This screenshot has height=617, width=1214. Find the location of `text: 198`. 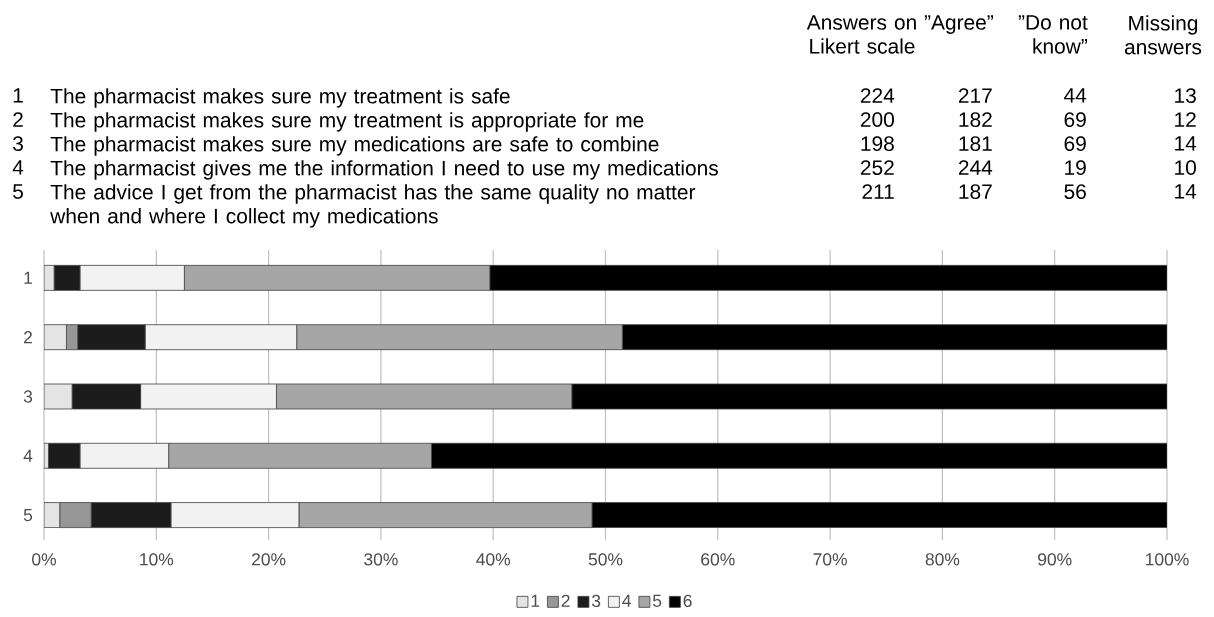

text: 198 is located at coordinates (877, 144).